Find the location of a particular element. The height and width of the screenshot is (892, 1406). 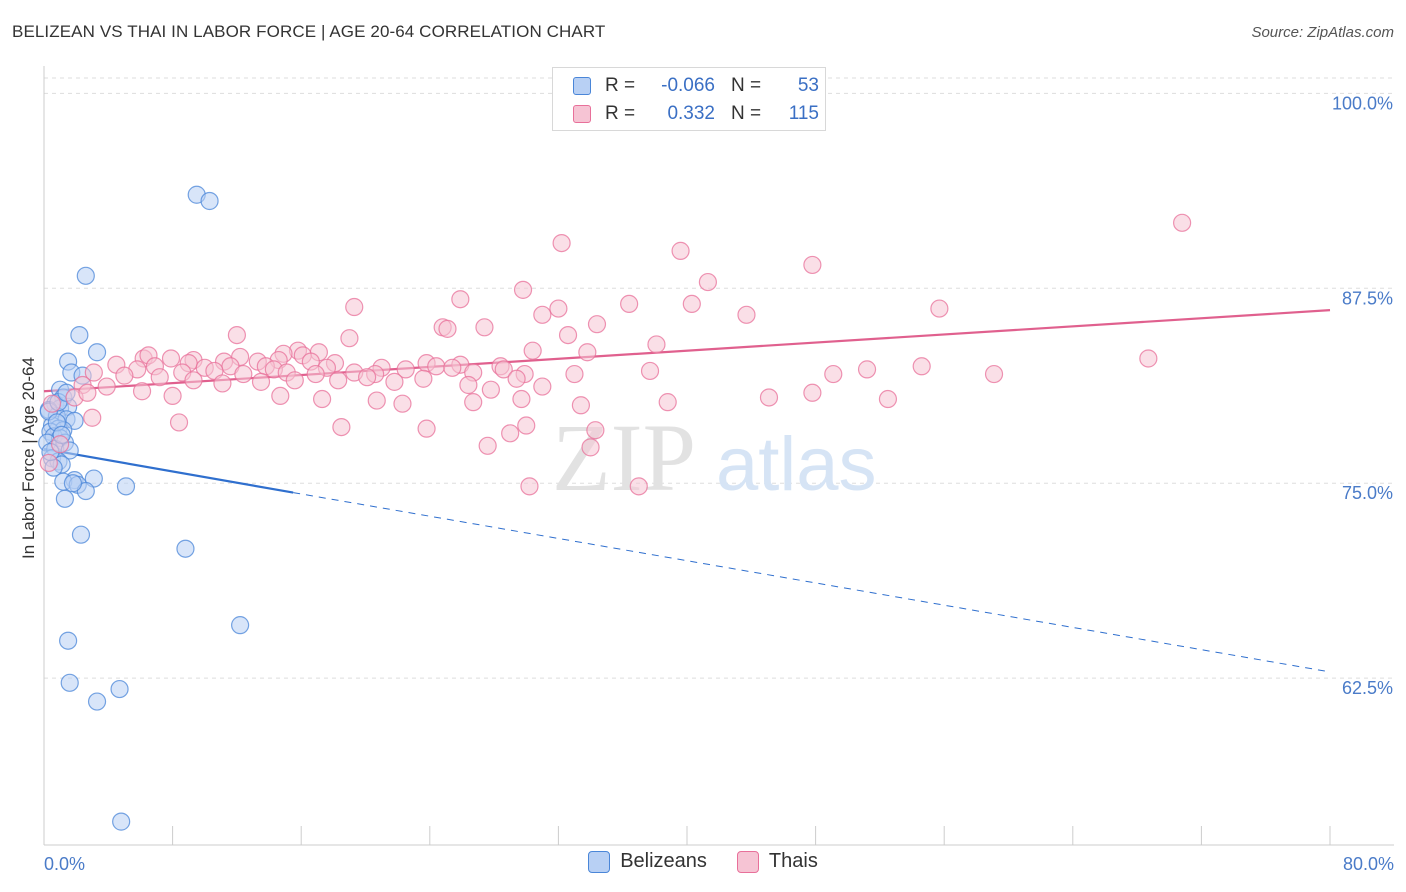

legend-r-value: 0.332 is located at coordinates (691, 113).